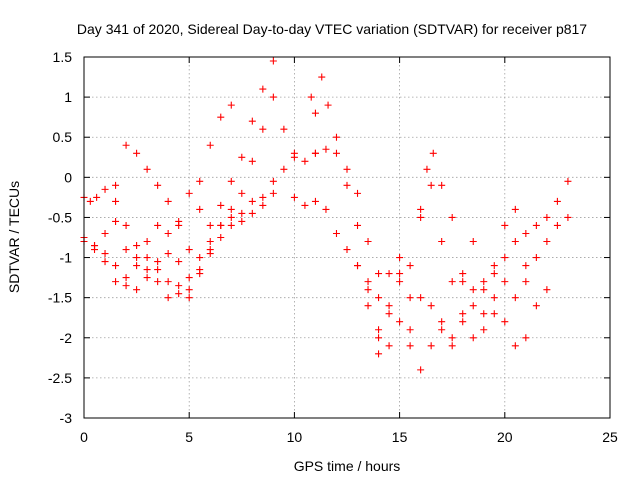  I want to click on y-tick-label: 0, so click(68, 177).